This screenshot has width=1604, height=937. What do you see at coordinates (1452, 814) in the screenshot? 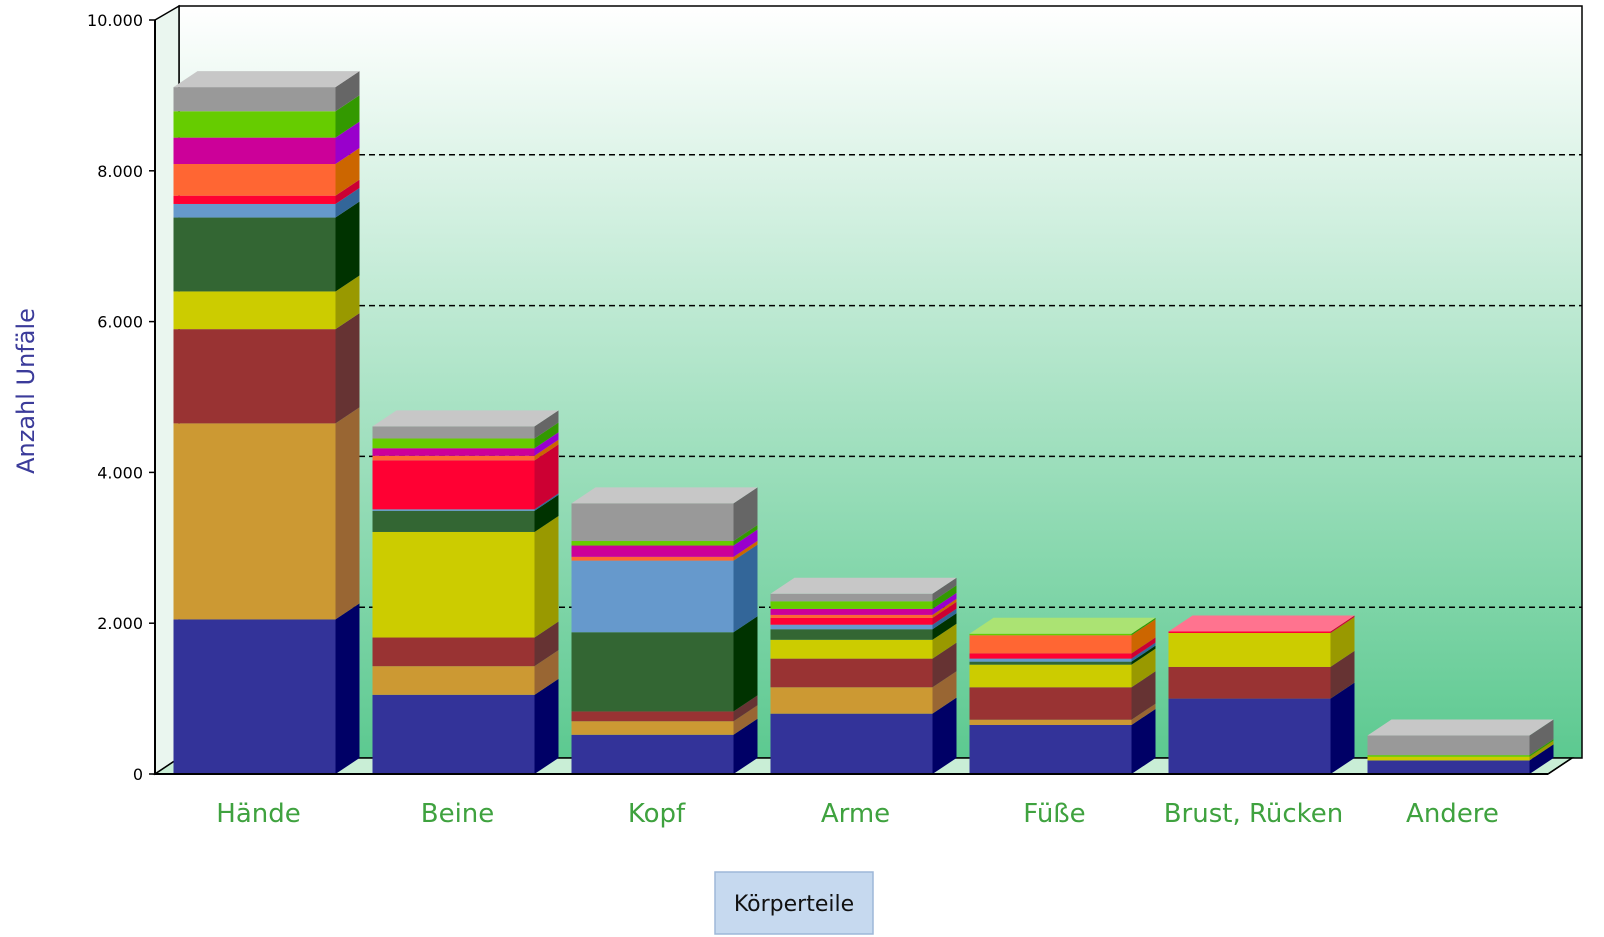
I see `x-tick-label: Andere` at bounding box center [1452, 814].